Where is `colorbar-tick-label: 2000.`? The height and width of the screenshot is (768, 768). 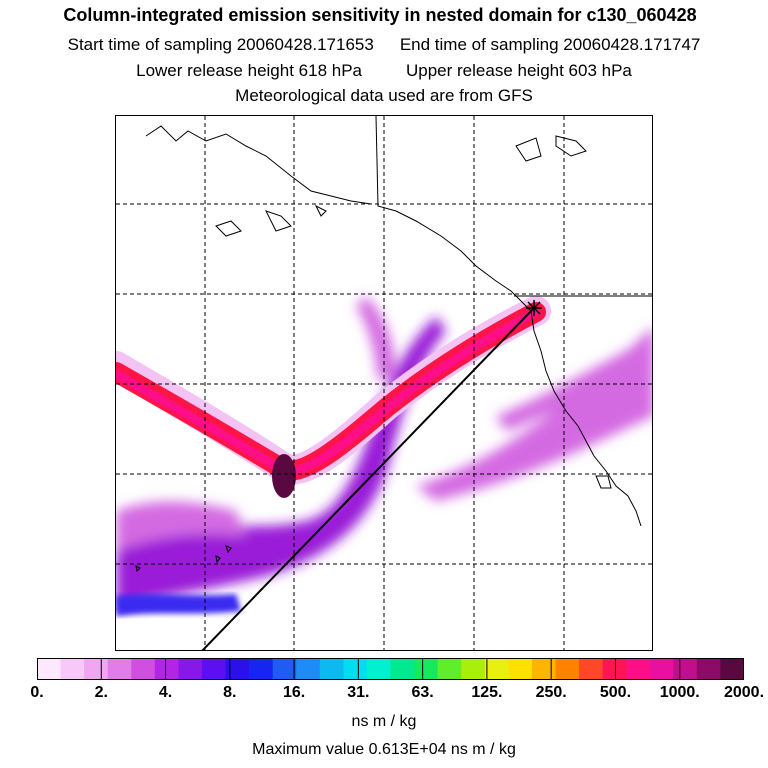
colorbar-tick-label: 2000. is located at coordinates (744, 692).